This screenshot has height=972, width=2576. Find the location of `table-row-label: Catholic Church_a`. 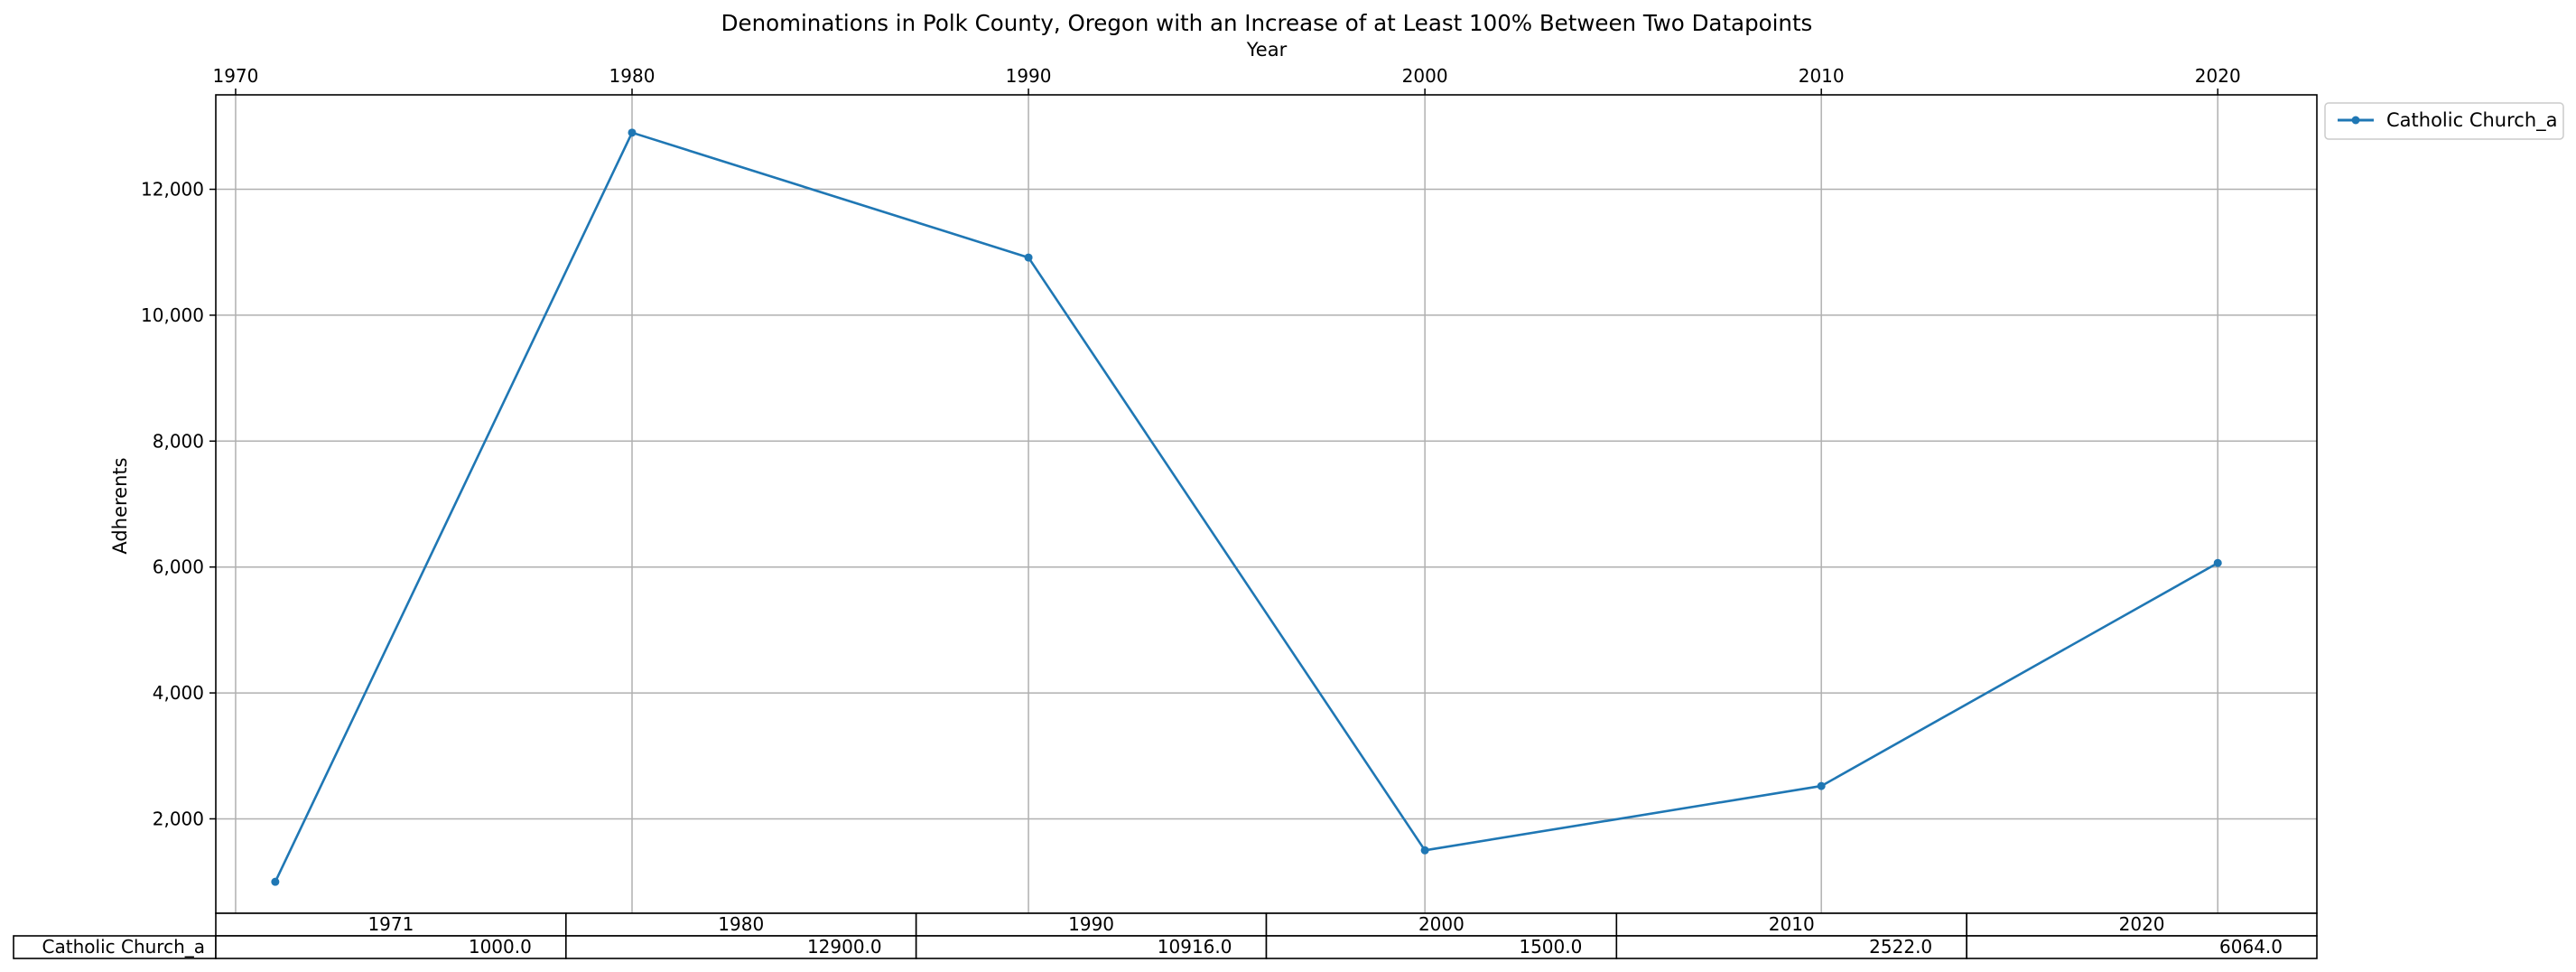

table-row-label: Catholic Church_a is located at coordinates (123, 947).